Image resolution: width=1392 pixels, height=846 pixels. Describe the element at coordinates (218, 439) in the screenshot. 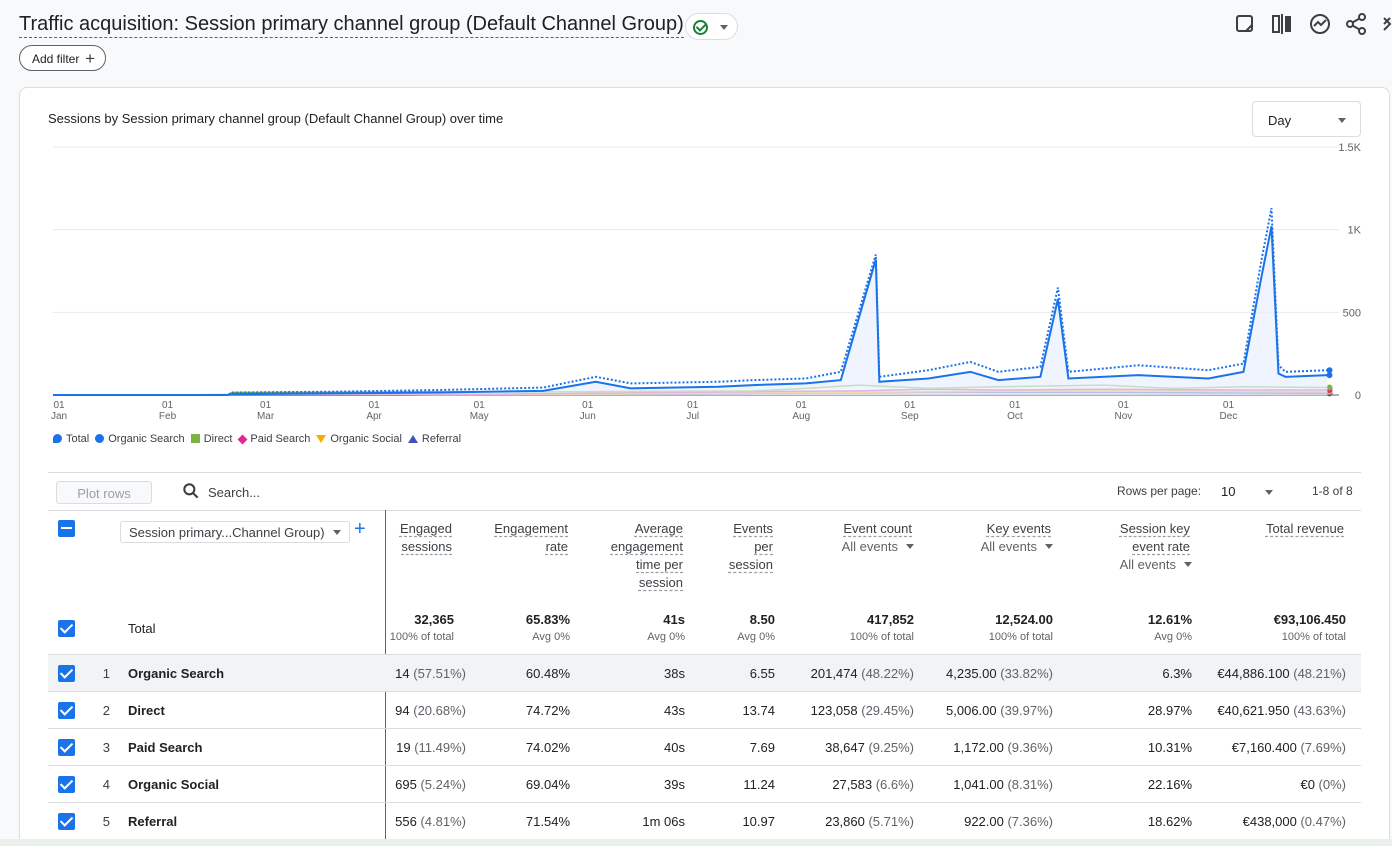

I see `legend-label: Direct` at that location.